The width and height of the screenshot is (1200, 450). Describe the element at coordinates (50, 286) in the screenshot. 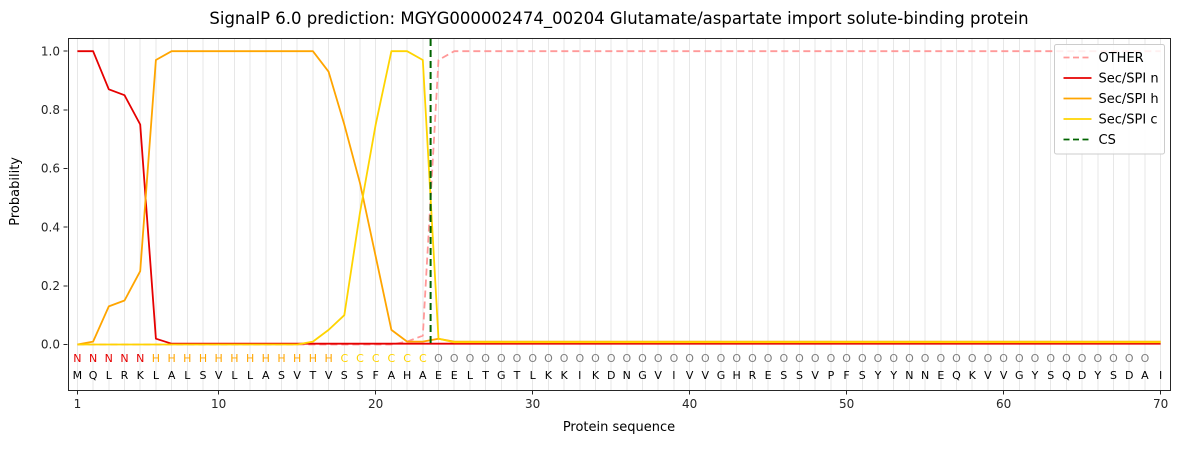

I see `y-tick-label: 0.2` at that location.